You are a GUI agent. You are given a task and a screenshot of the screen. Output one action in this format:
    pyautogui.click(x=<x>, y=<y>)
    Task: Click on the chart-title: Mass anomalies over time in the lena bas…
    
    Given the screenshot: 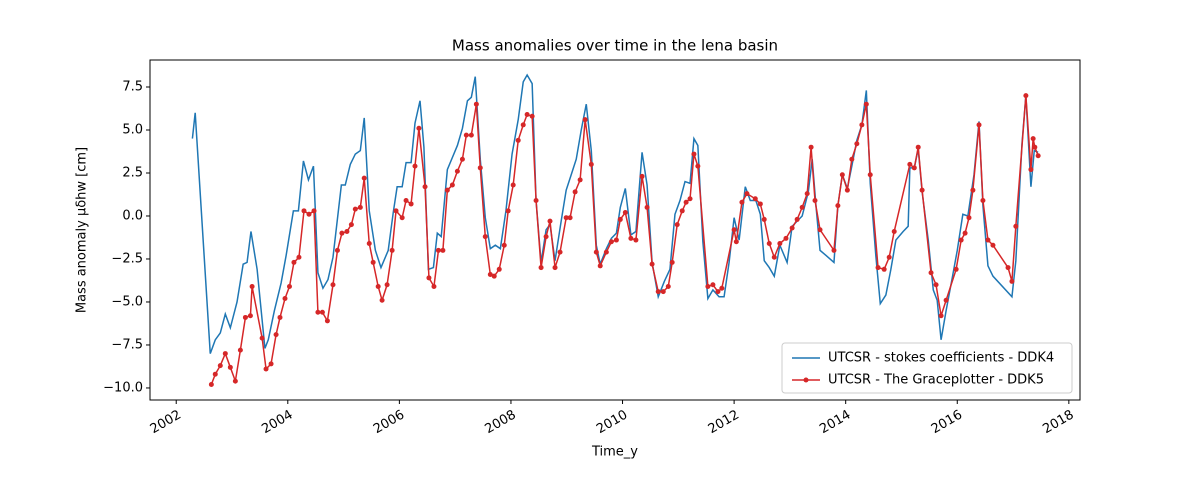 What is the action you would take?
    pyautogui.click(x=615, y=46)
    